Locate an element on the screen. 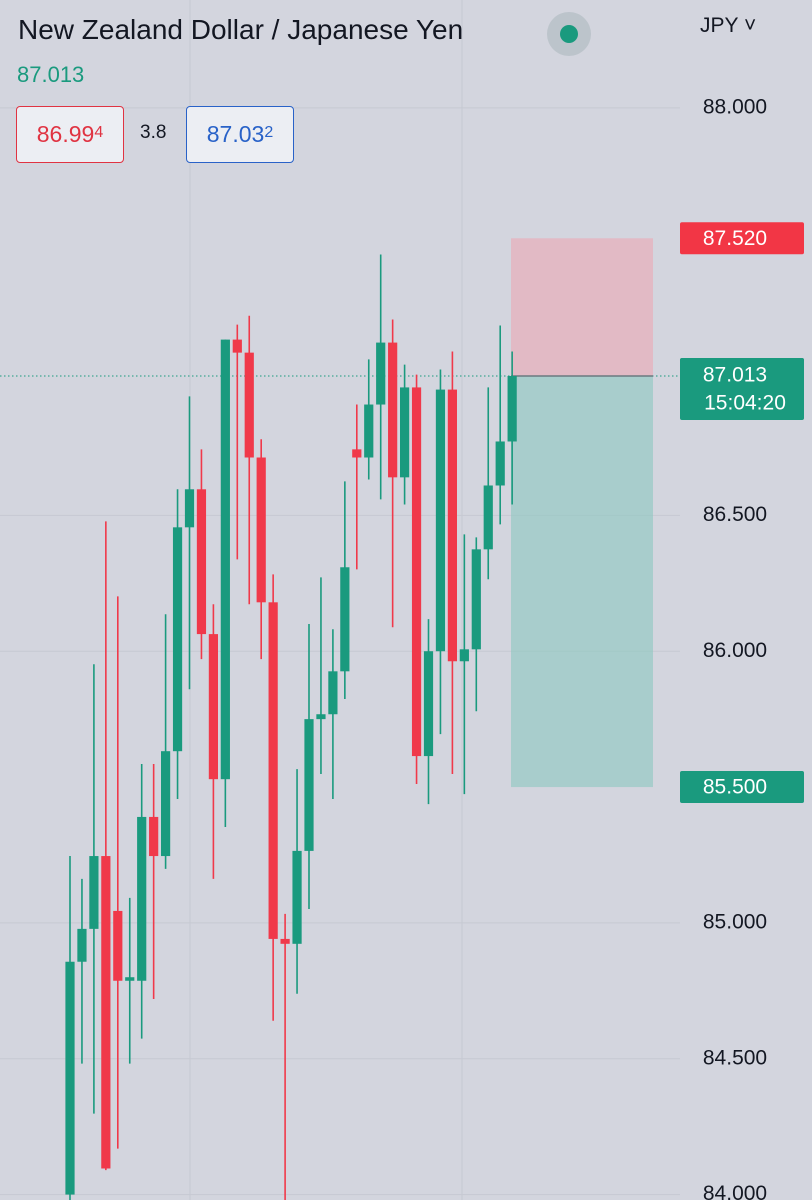 The image size is (812, 1200). status-dot is located at coordinates (569, 34).